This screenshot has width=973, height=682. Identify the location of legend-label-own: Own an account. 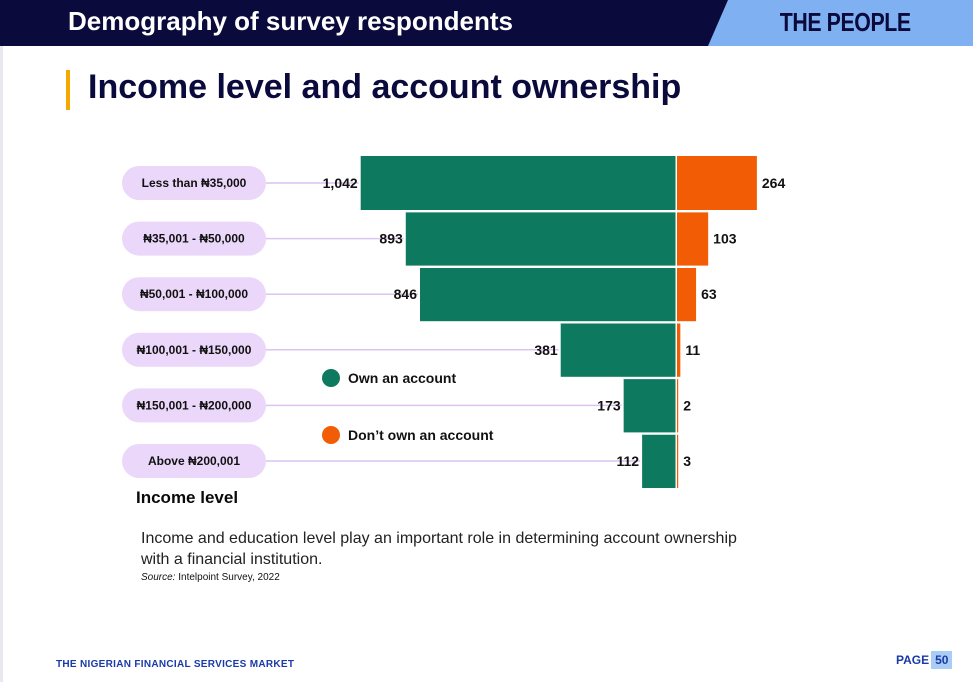
(402, 378).